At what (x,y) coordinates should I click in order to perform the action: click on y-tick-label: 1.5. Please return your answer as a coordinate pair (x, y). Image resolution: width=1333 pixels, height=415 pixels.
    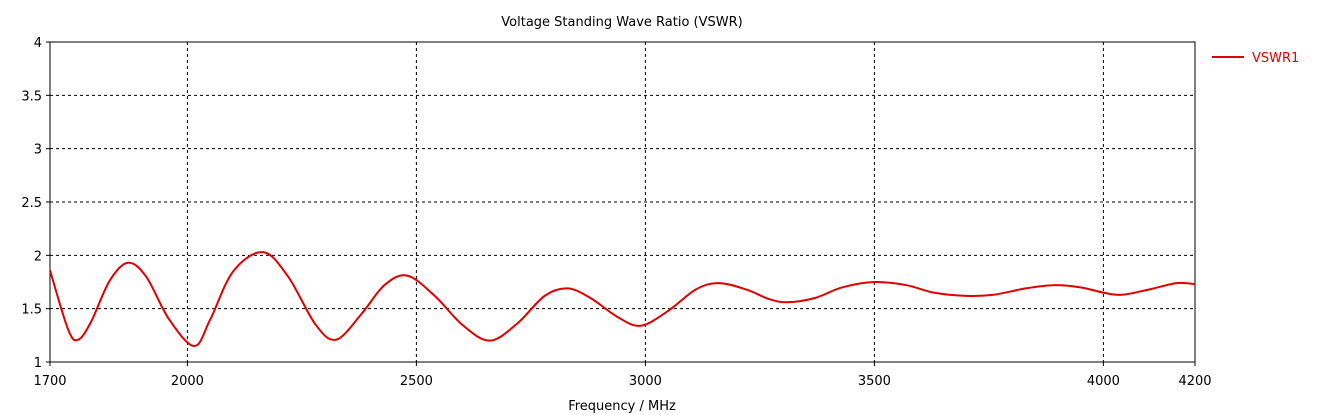
    Looking at the image, I should click on (31, 310).